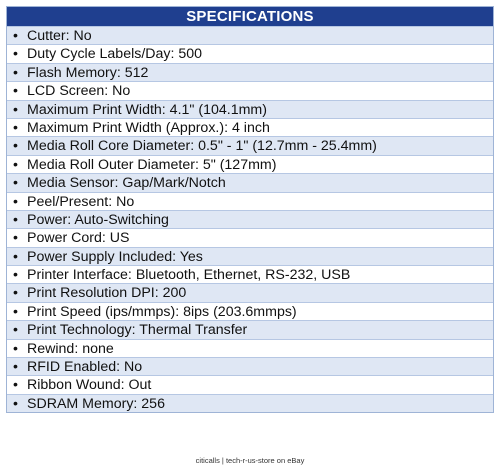 The width and height of the screenshot is (500, 471). What do you see at coordinates (107, 293) in the screenshot?
I see `spec-text: Print Resolution DPI: 200` at bounding box center [107, 293].